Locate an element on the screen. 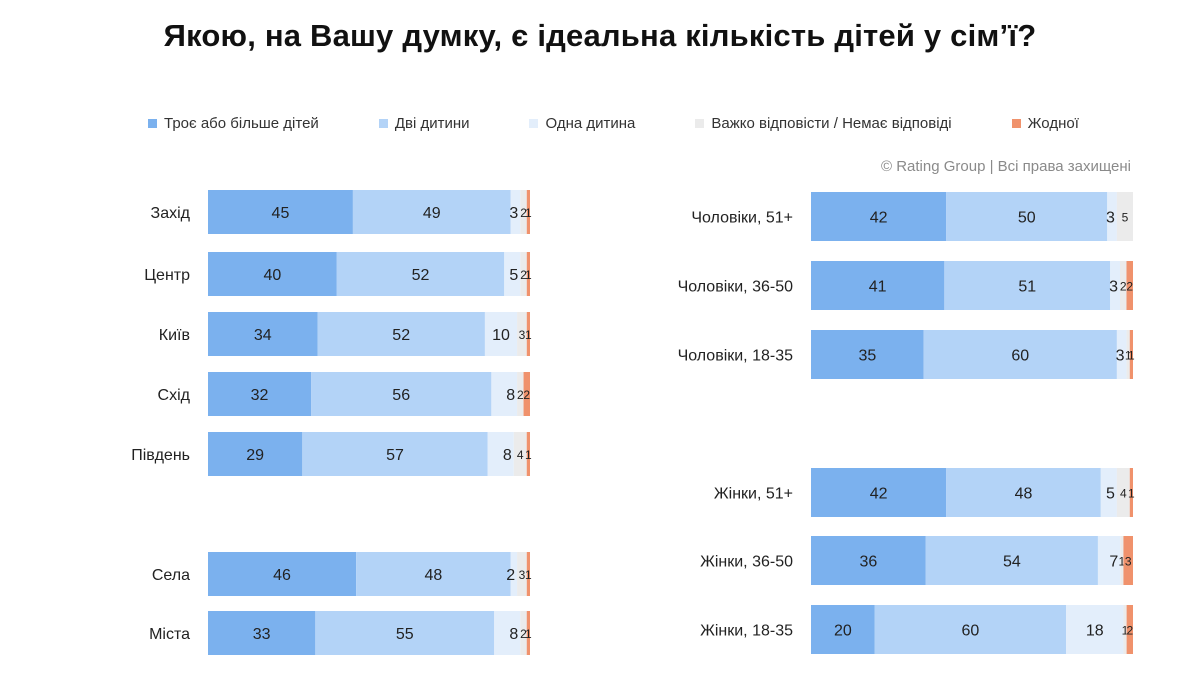 This screenshot has height=675, width=1200. value-label-three-plus: 41 is located at coordinates (878, 287).